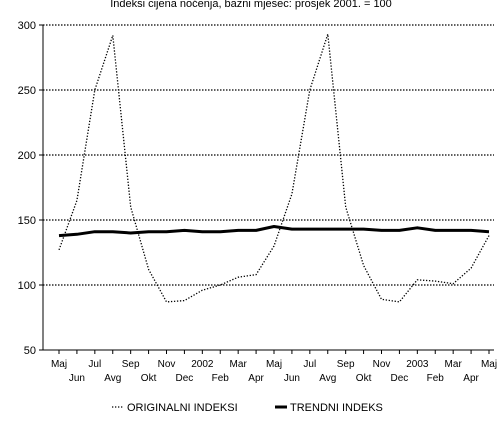  Describe the element at coordinates (202, 364) in the screenshot. I see `x-tick-label: 2002` at that location.